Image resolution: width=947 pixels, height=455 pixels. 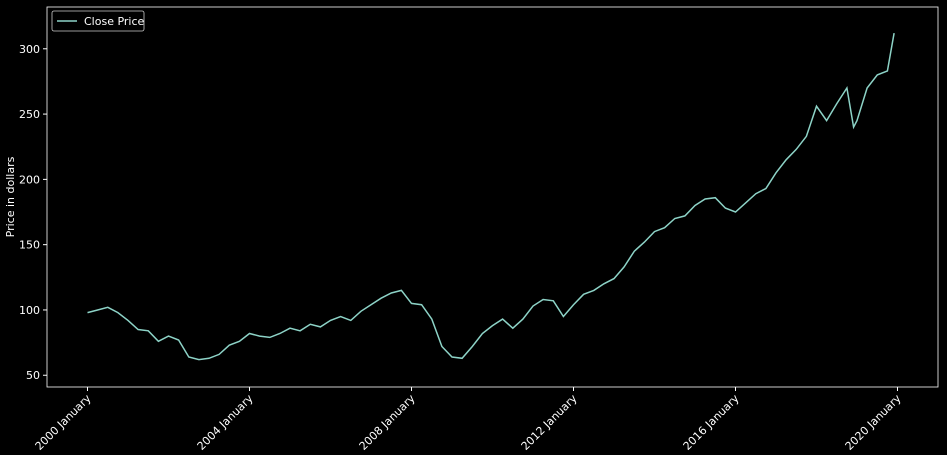 What do you see at coordinates (29, 179) in the screenshot?
I see `y-tick-label: 200` at bounding box center [29, 179].